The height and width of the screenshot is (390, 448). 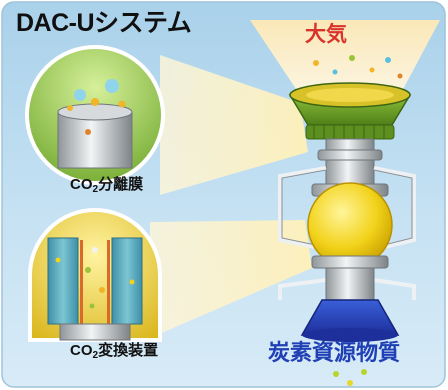 I want to click on converter-sphere, so click(x=350, y=225).